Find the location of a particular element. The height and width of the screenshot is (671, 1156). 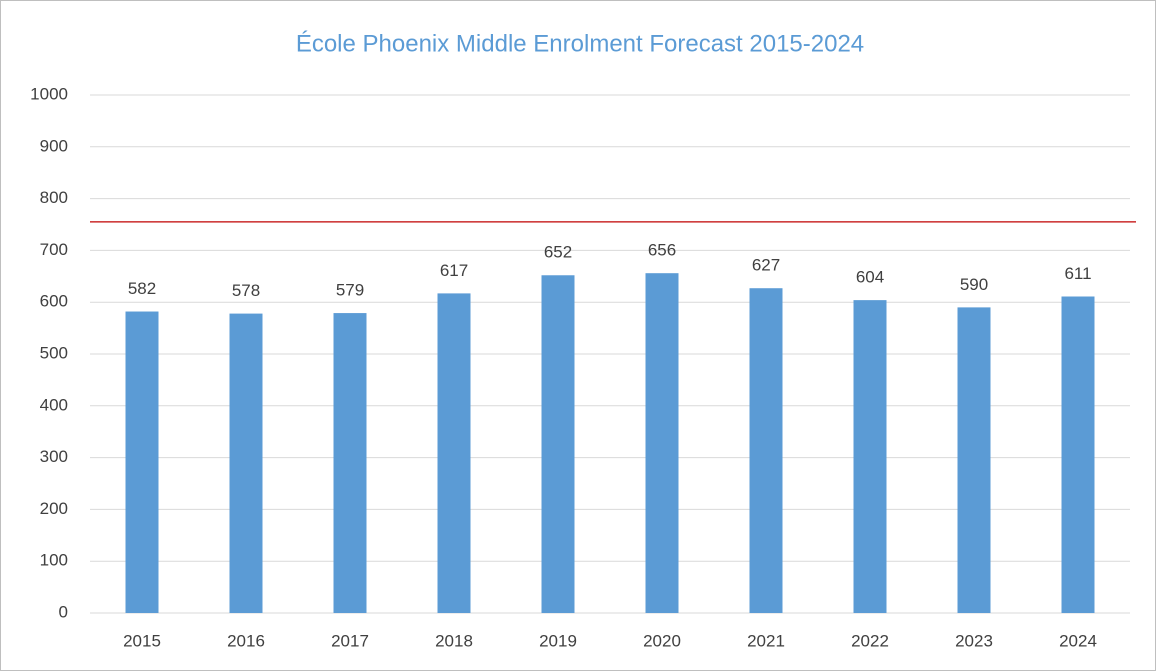

x-tick-label: 2022 is located at coordinates (870, 640).